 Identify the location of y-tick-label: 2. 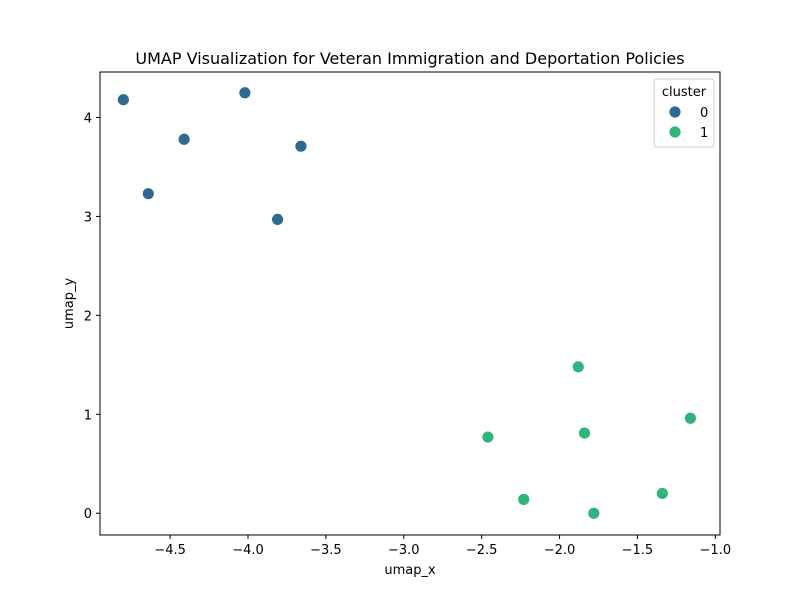
(88, 316).